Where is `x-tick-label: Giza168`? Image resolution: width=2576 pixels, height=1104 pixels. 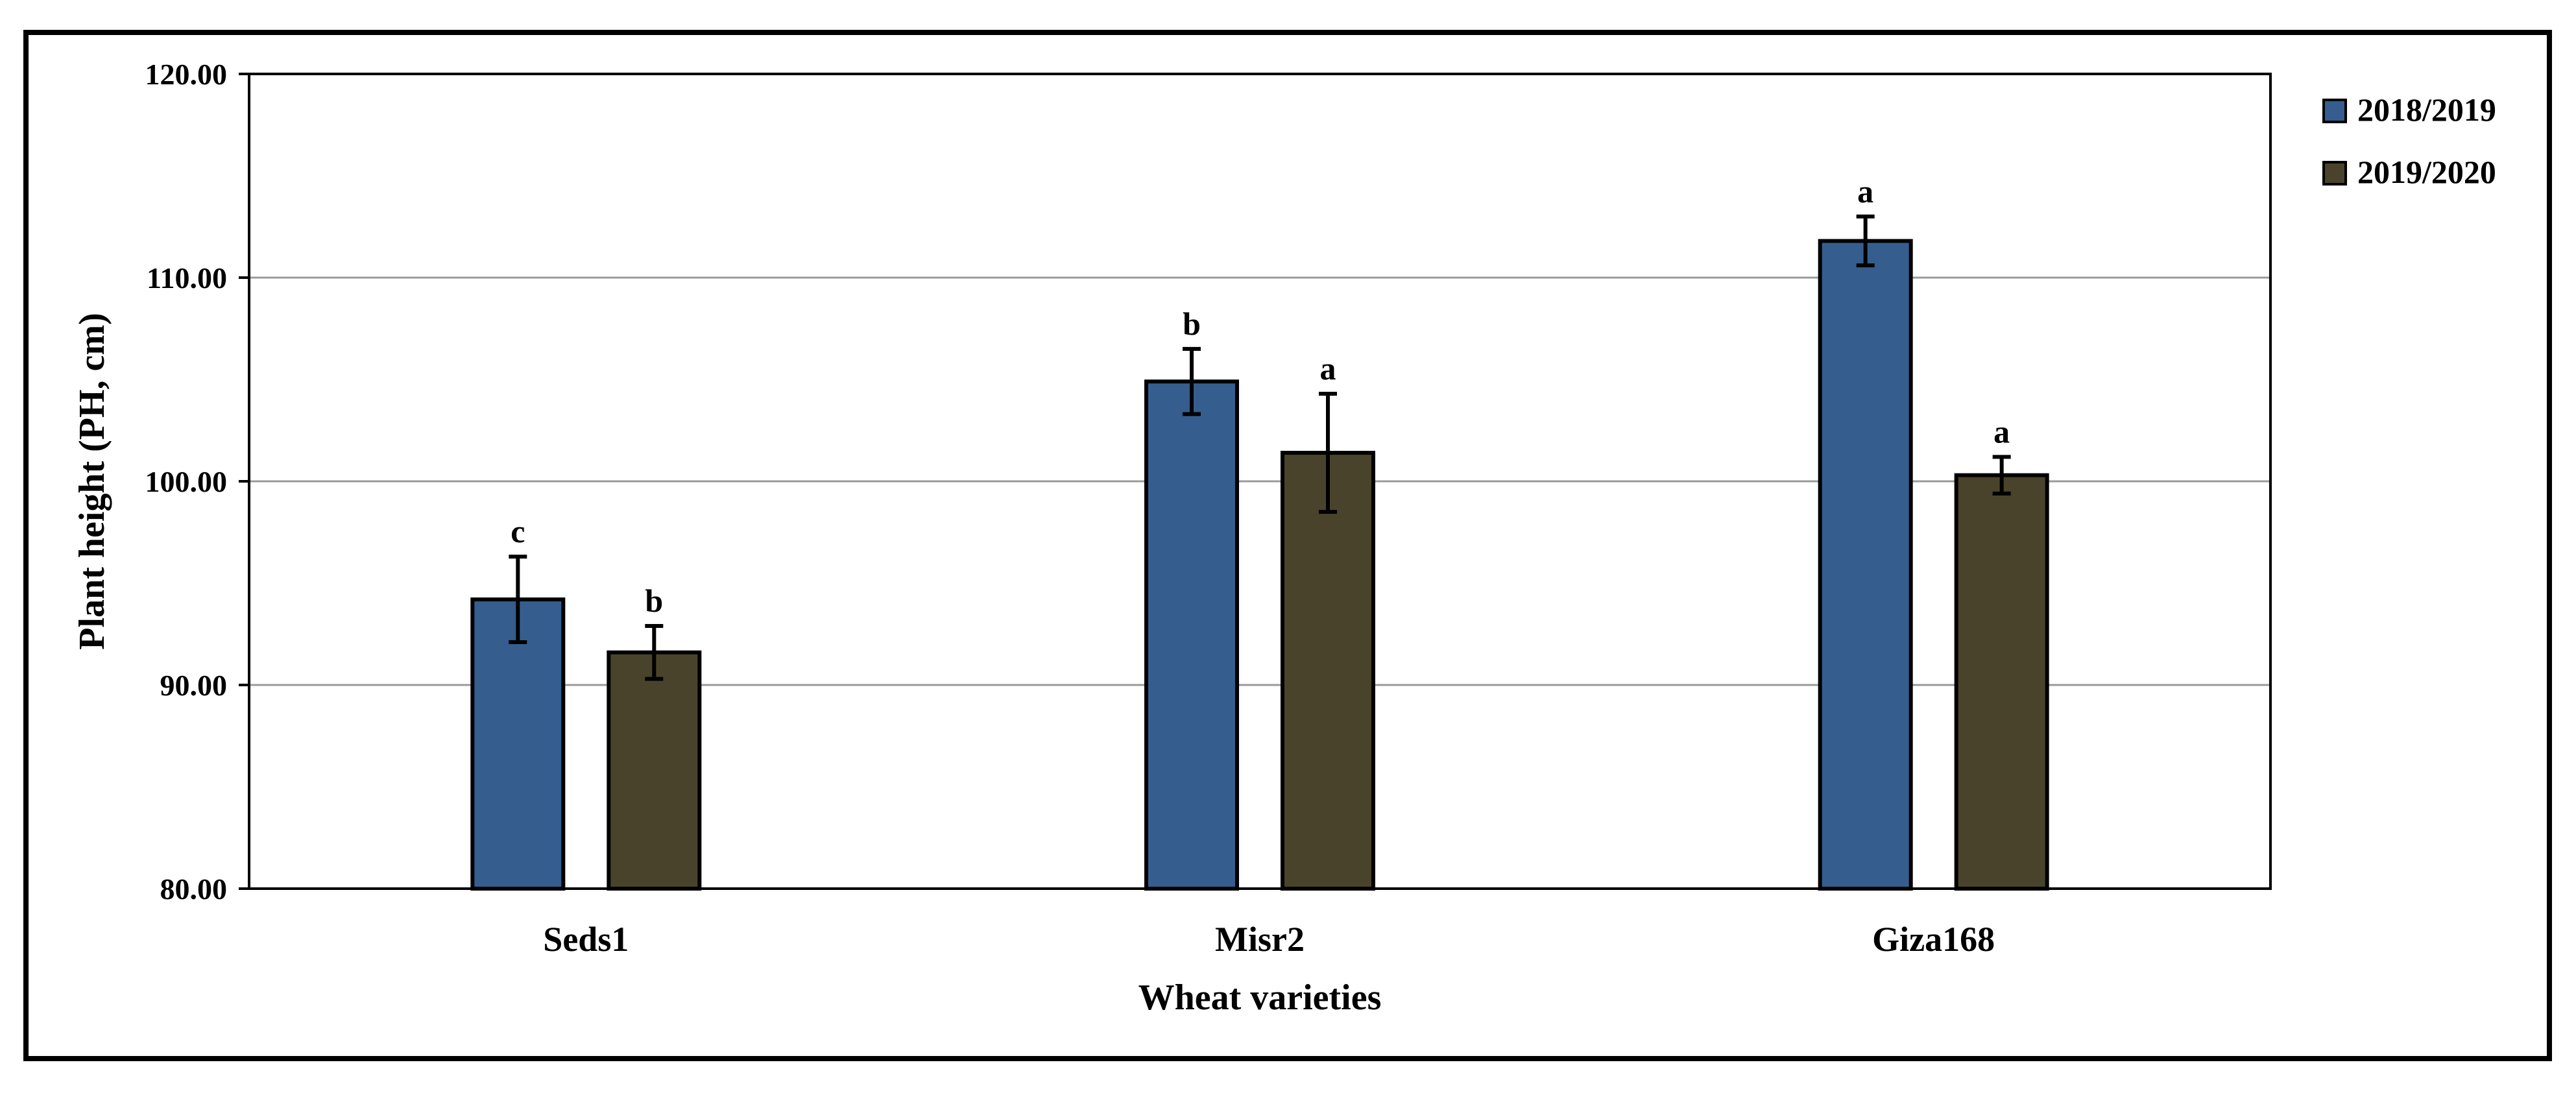
x-tick-label: Giza168 is located at coordinates (1933, 940).